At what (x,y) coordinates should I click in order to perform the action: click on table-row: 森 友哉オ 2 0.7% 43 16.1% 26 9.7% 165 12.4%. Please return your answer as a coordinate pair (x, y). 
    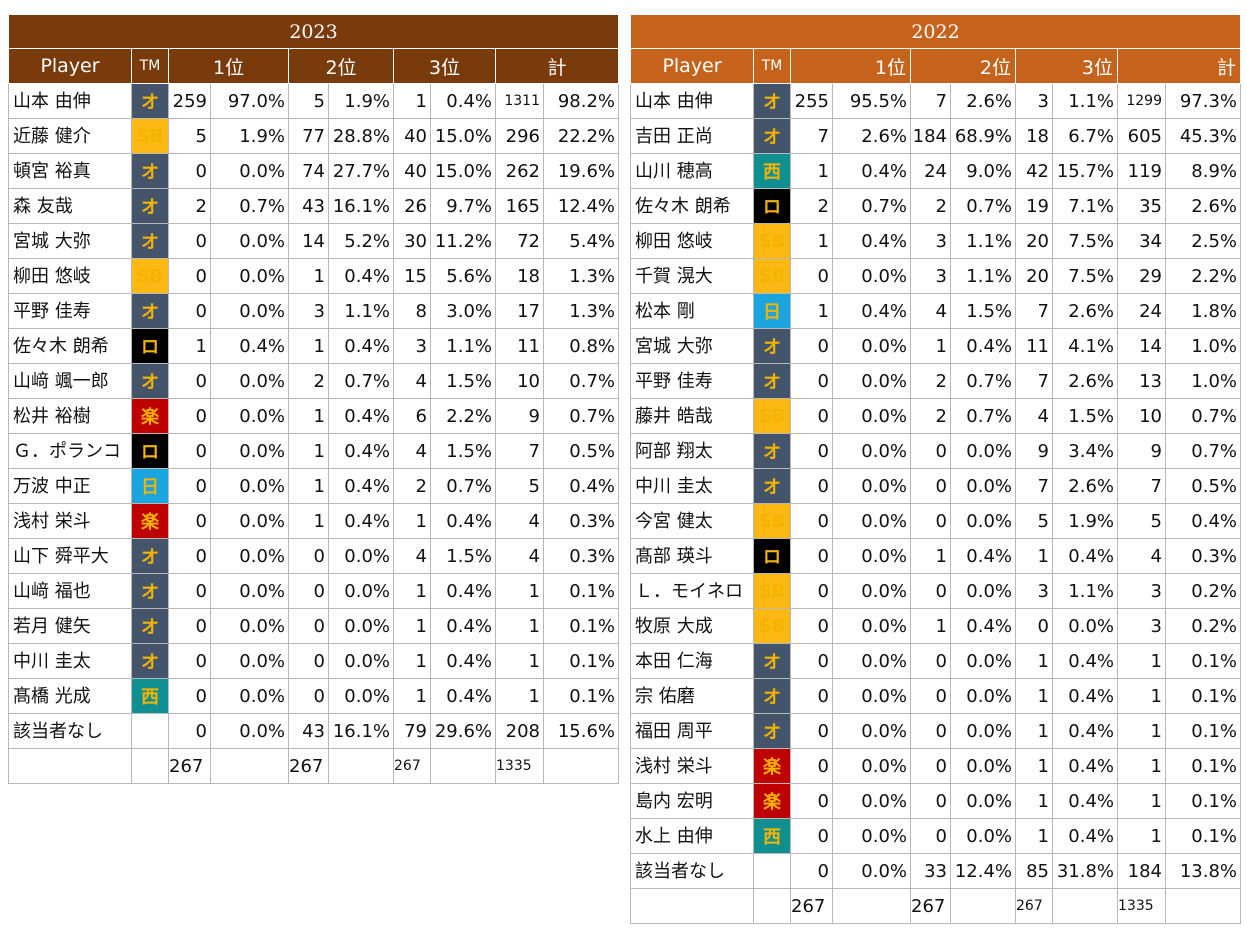
    Looking at the image, I should click on (313, 206).